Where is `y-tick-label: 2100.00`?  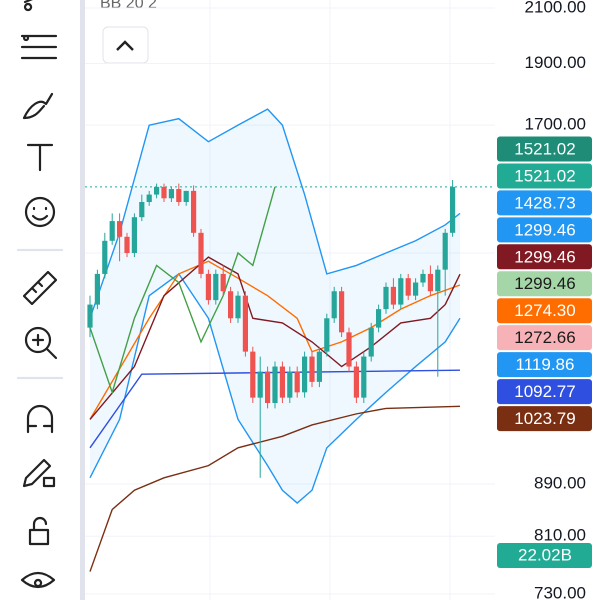
y-tick-label: 2100.00 is located at coordinates (555, 8).